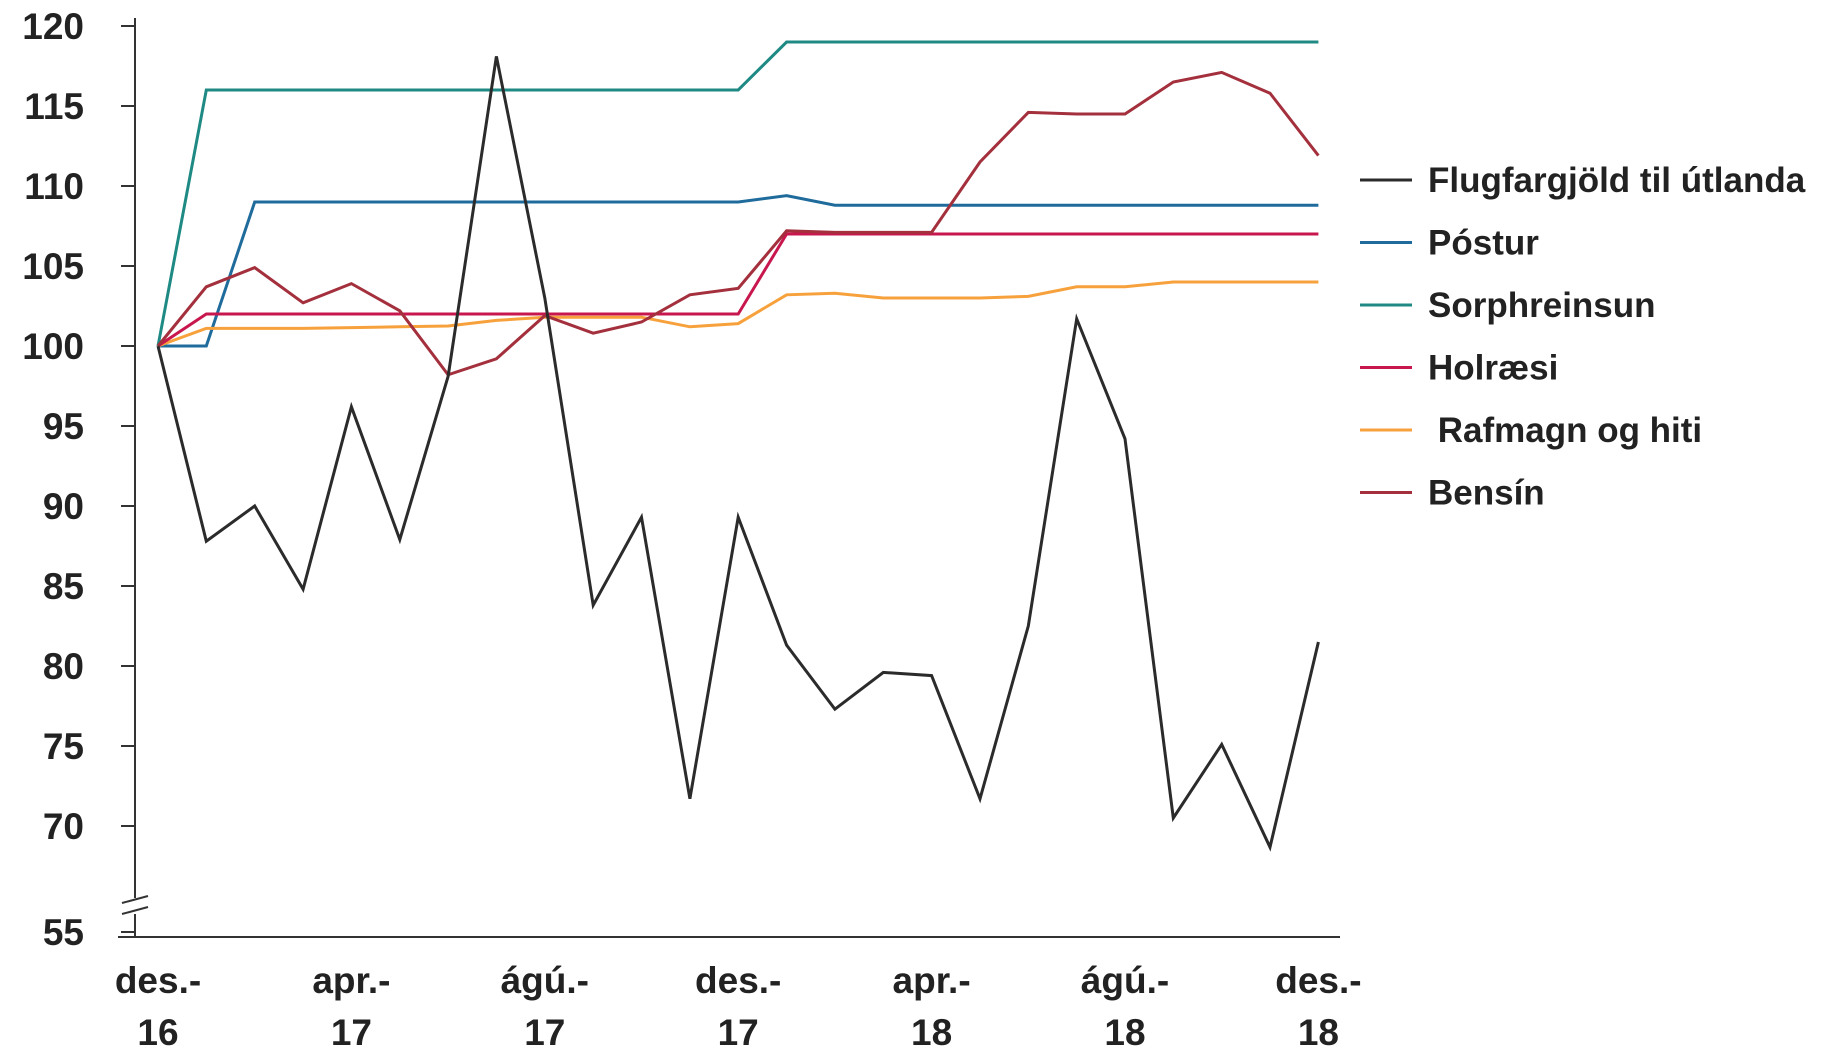 The image size is (1831, 1049). Describe the element at coordinates (63, 826) in the screenshot. I see `y-tick-label: 70` at that location.